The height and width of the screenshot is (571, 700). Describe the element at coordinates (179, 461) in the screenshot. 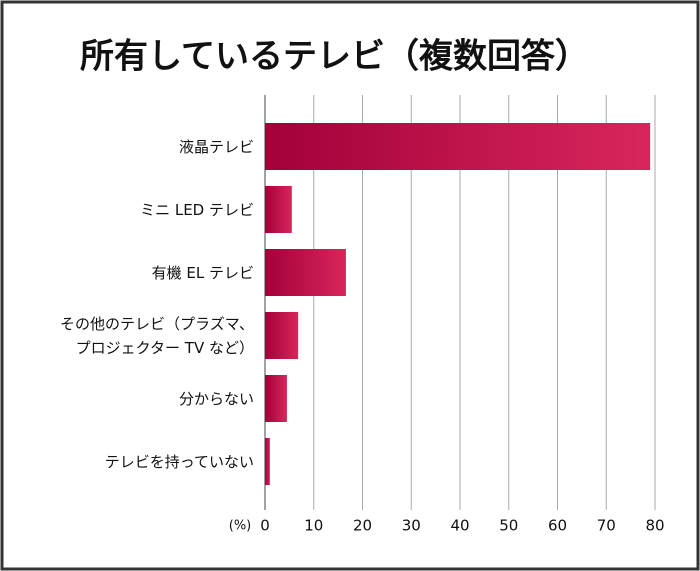

I see `y-tick-label: テレビを持っていない` at that location.